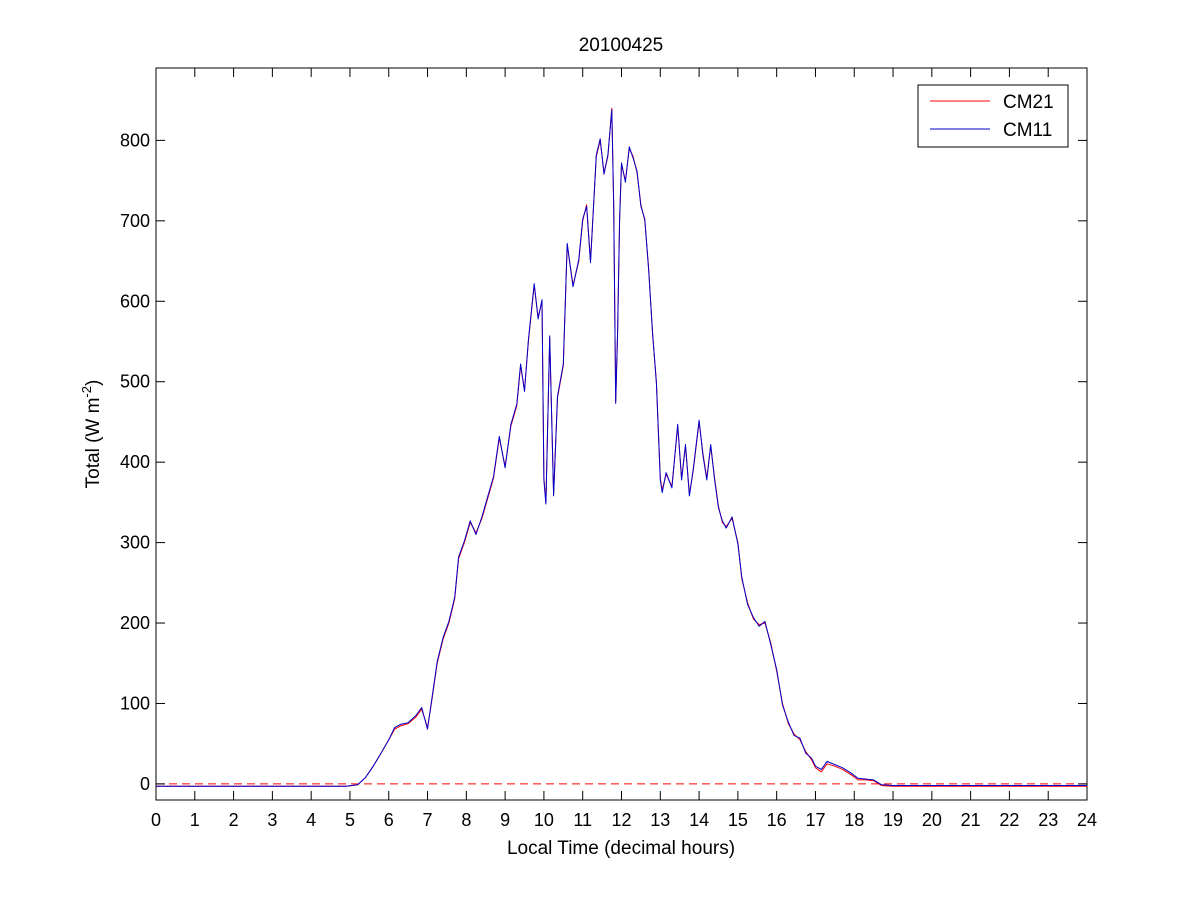 The width and height of the screenshot is (1201, 900). Describe the element at coordinates (971, 820) in the screenshot. I see `x-tick-label: 21` at that location.